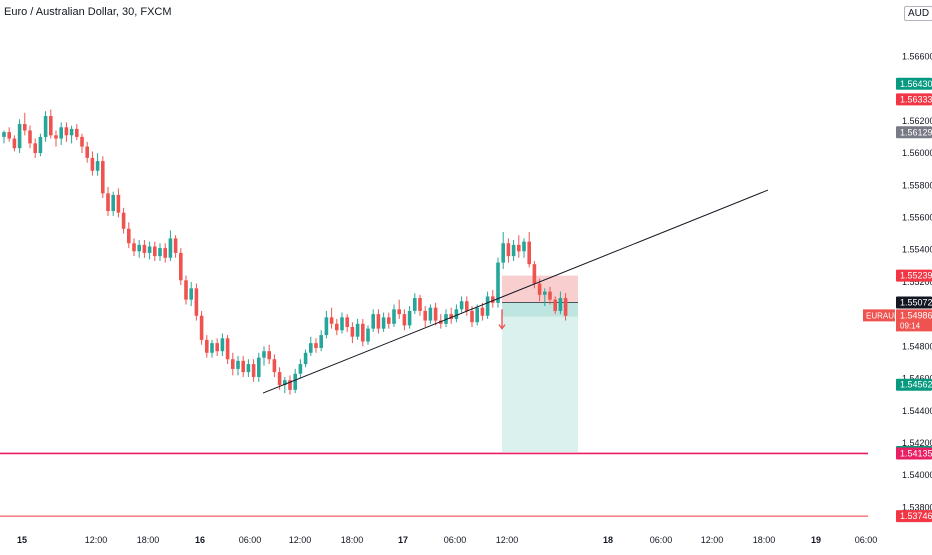  I want to click on price-label: 1.54135, so click(916, 453).